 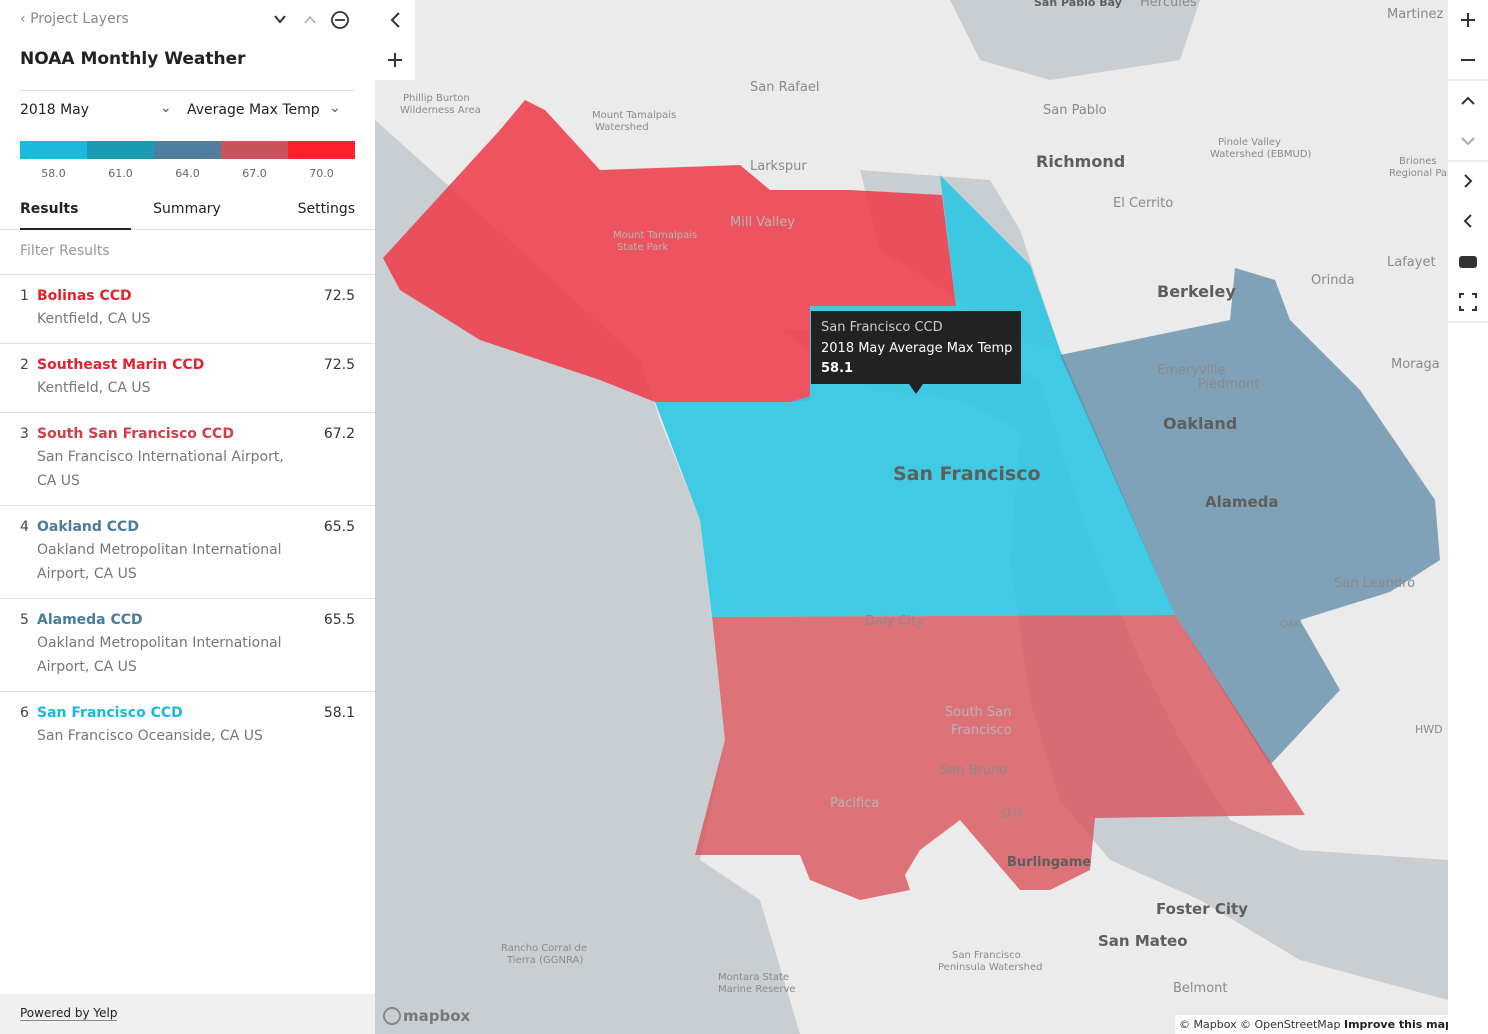 What do you see at coordinates (395, 20) in the screenshot?
I see `collapse-button` at bounding box center [395, 20].